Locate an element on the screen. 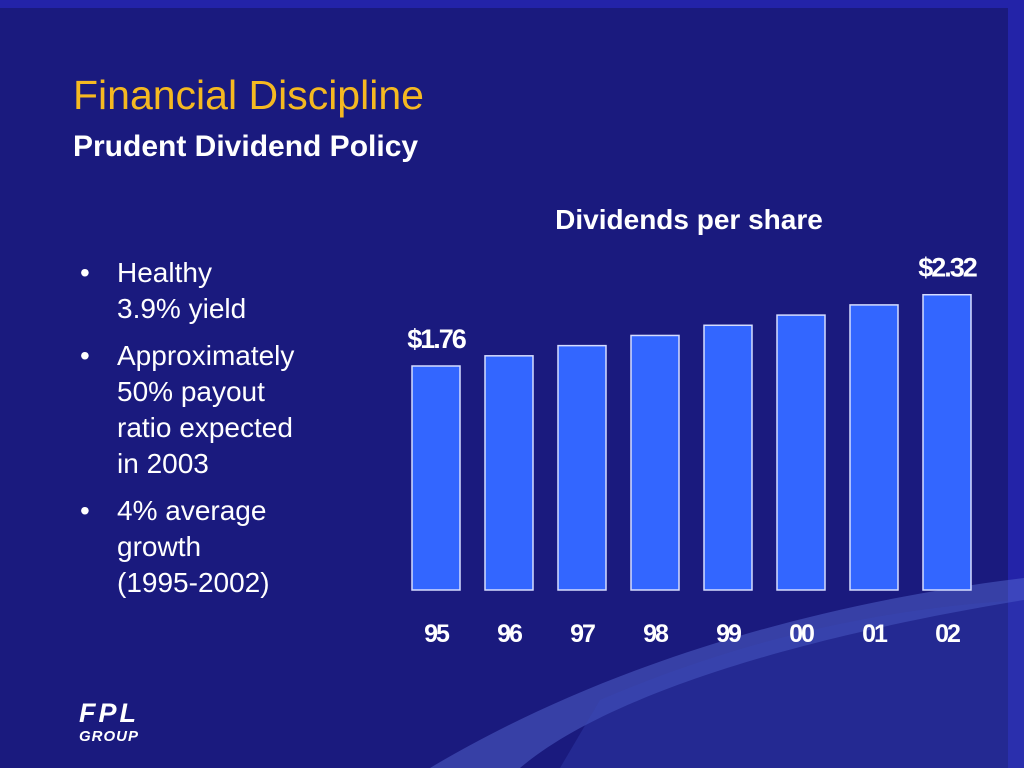 Image resolution: width=1024 pixels, height=768 pixels. bullet-item: • 4% average growth (1995-2002) is located at coordinates (217, 547).